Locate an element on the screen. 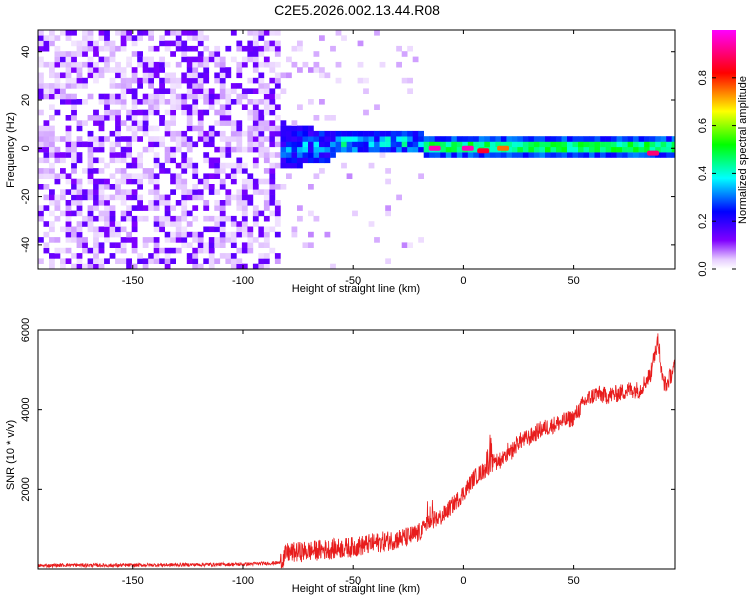 The height and width of the screenshot is (600, 750). spectrogram-xlabel: Height of straight line (km) is located at coordinates (356, 289).